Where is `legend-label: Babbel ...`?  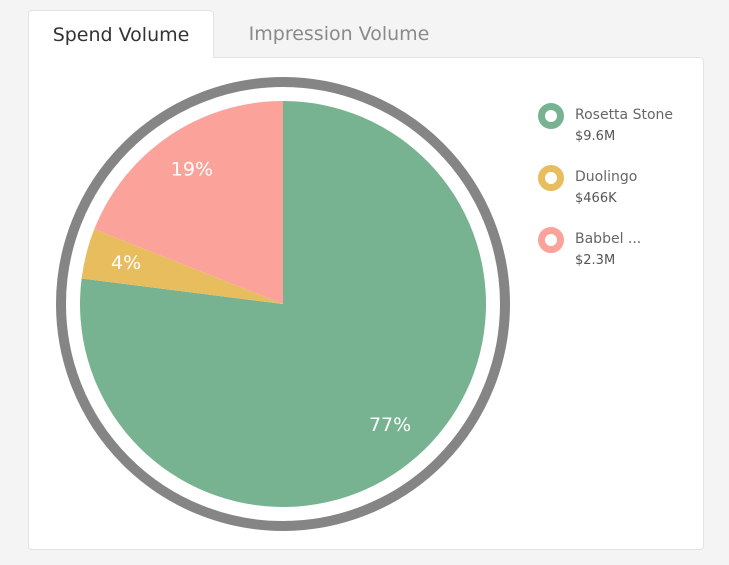
legend-label: Babbel ... is located at coordinates (608, 239).